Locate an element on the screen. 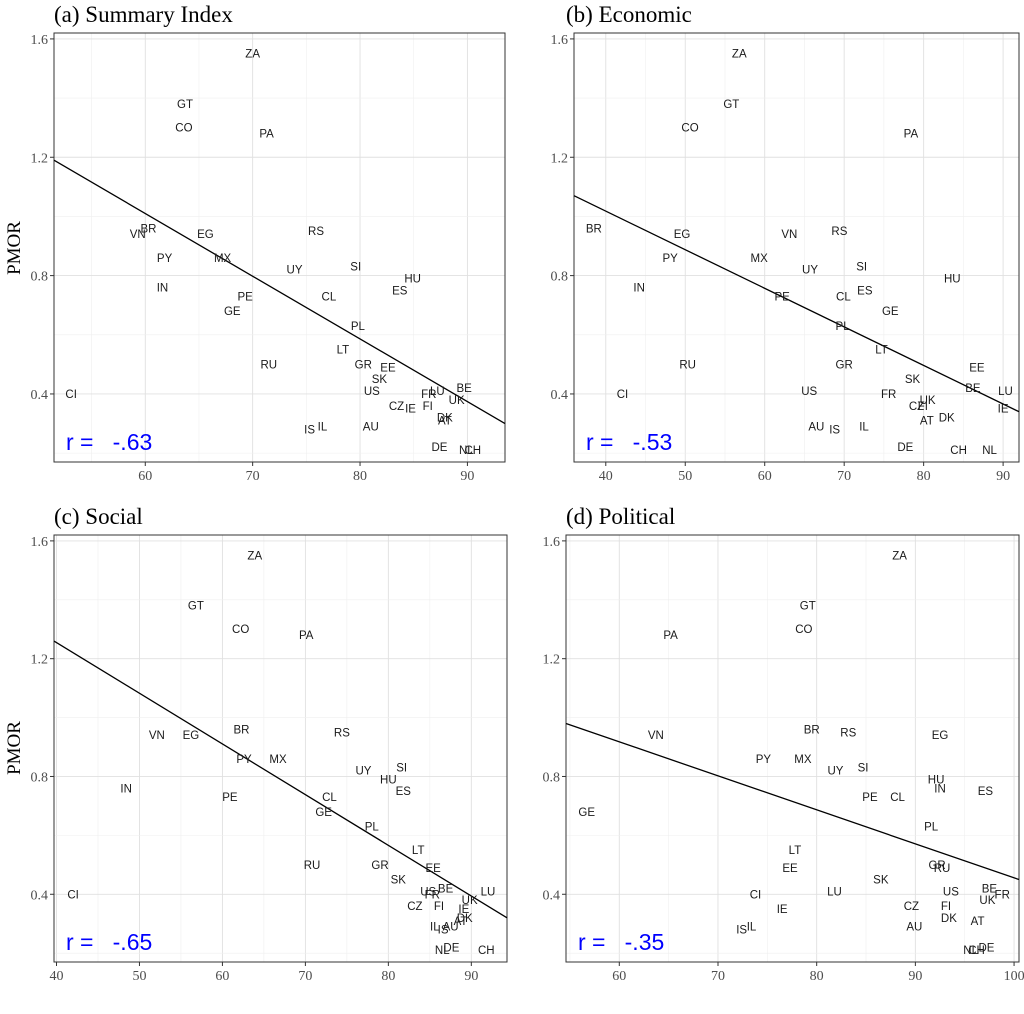 The width and height of the screenshot is (1024, 1014). data-point-label: BR is located at coordinates (812, 730).